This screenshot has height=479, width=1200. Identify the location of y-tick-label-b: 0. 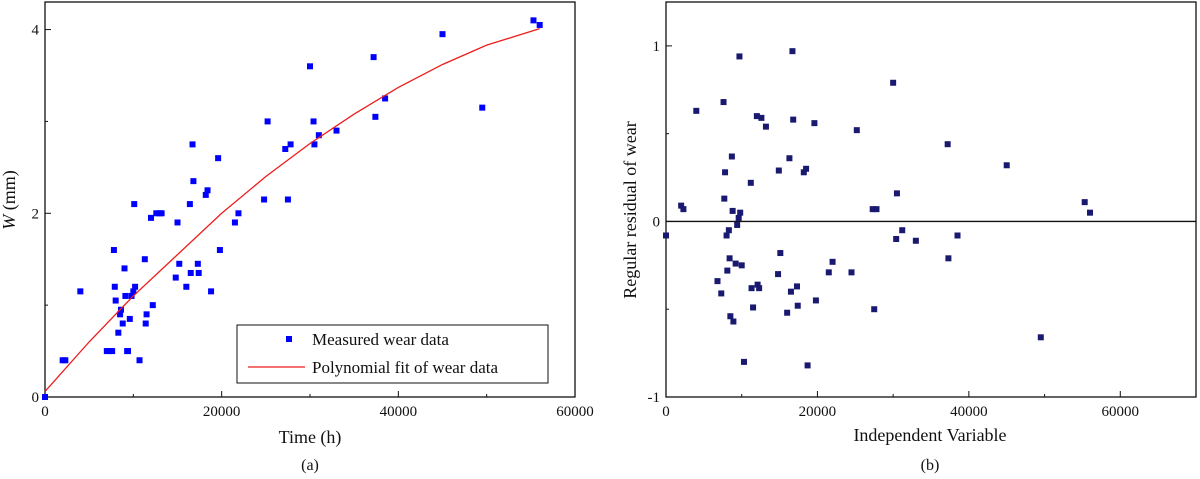
(657, 222).